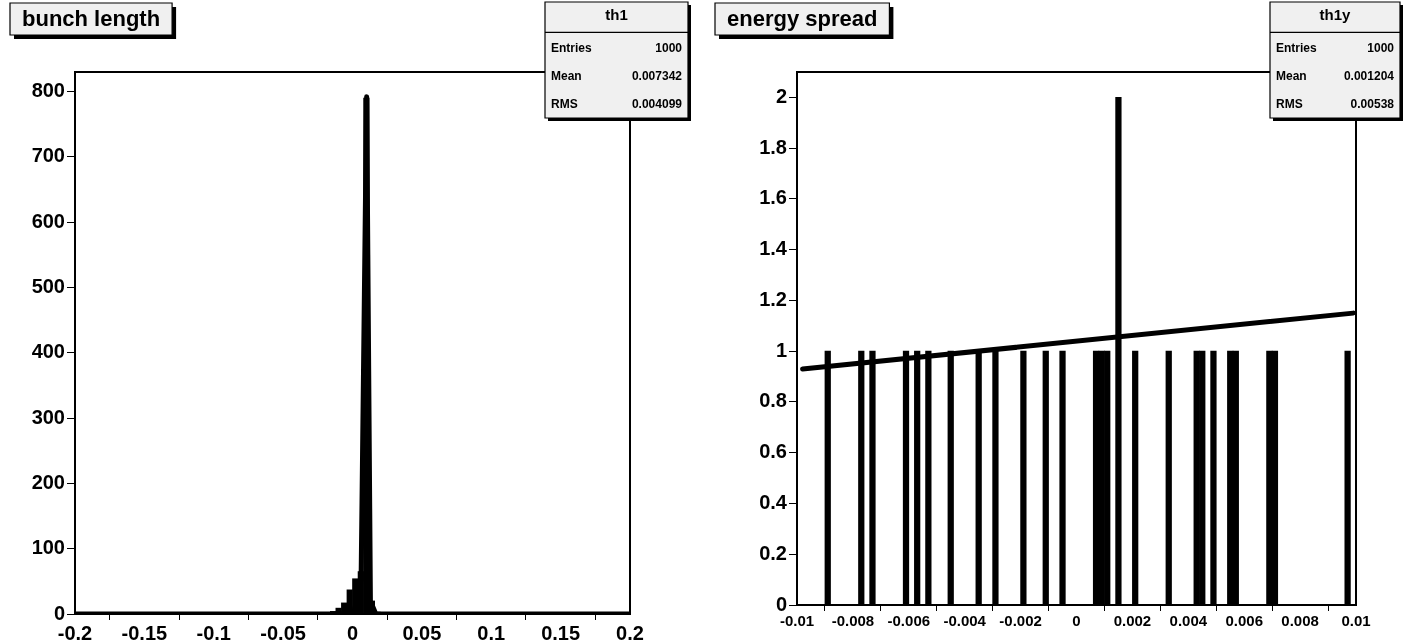 Image resolution: width=1410 pixels, height=641 pixels. Describe the element at coordinates (1356, 621) in the screenshot. I see `x-tick-label: 0.01` at that location.